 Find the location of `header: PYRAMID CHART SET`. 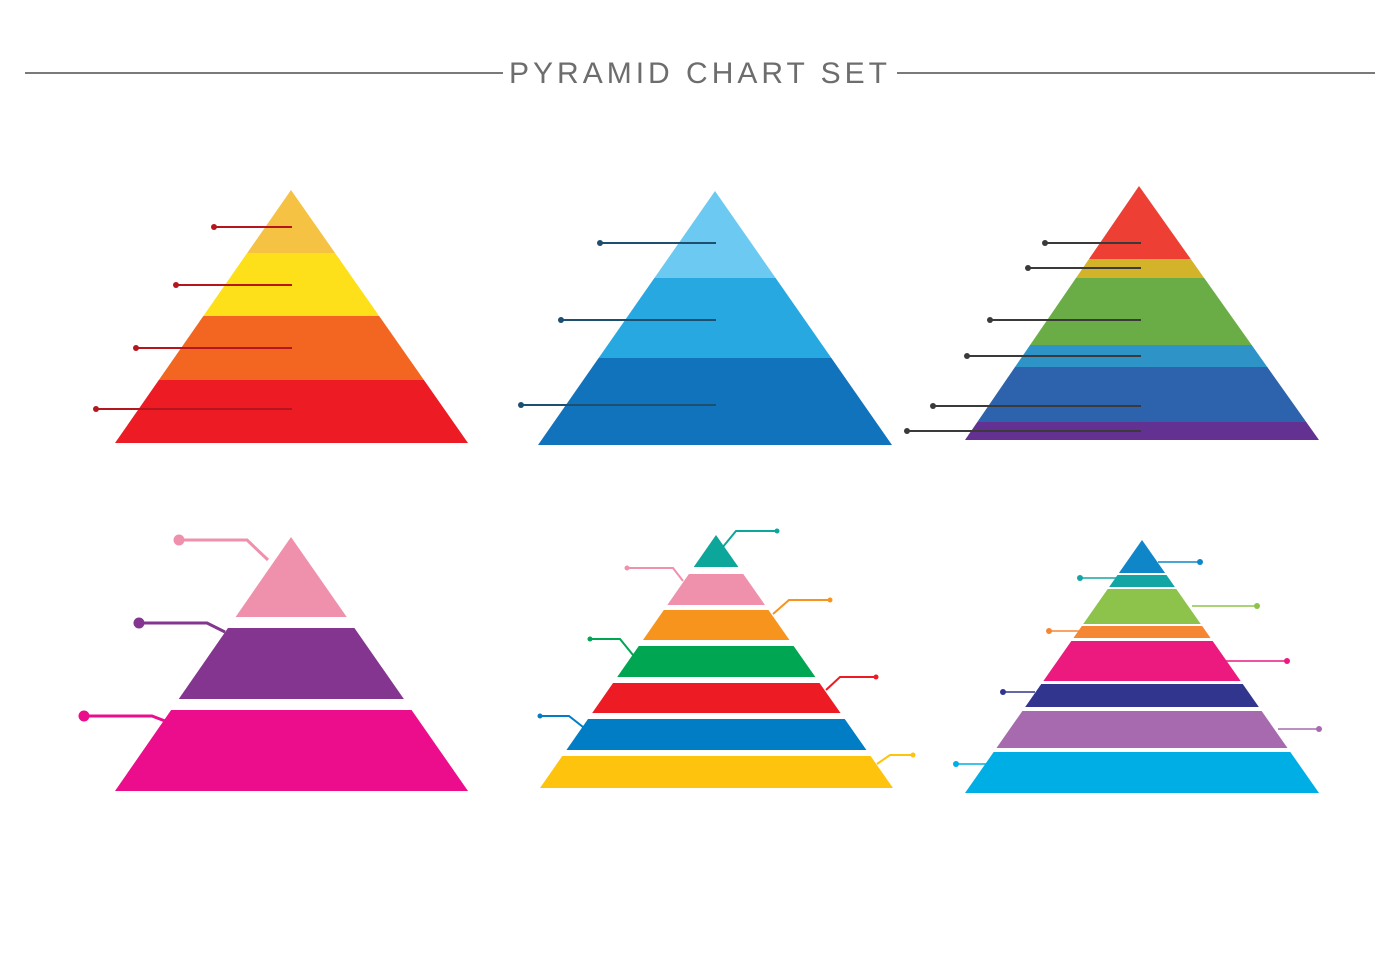

header: PYRAMID CHART SET is located at coordinates (700, 65).